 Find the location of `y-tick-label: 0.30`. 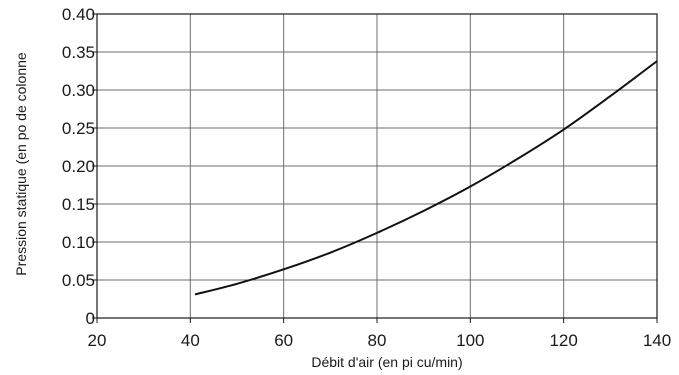

y-tick-label: 0.30 is located at coordinates (78, 90).